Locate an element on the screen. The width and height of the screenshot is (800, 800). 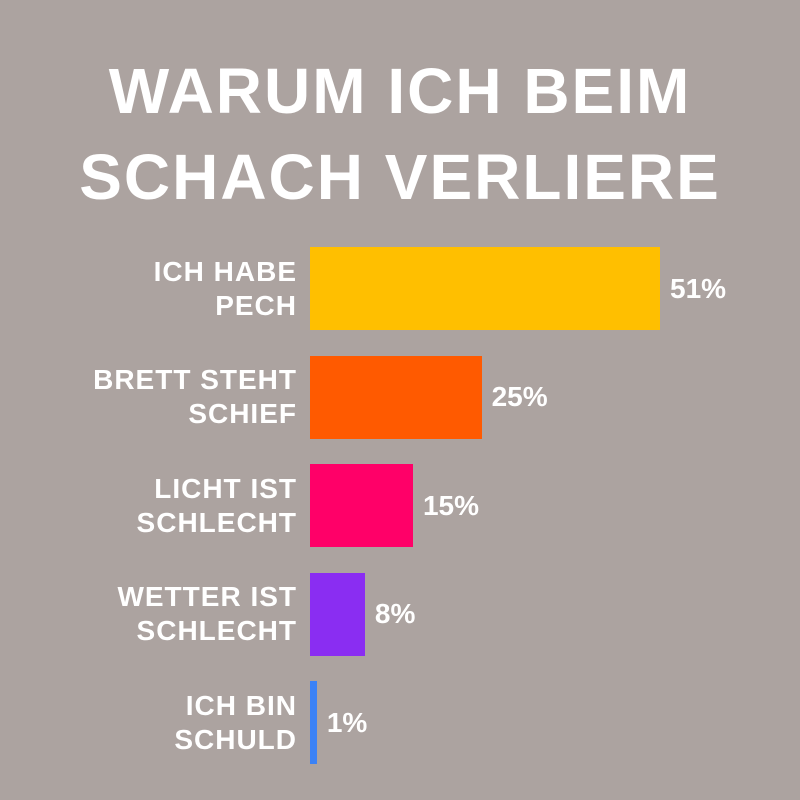
category-label: LICHT IST SCHLECHT is located at coordinates (216, 505).